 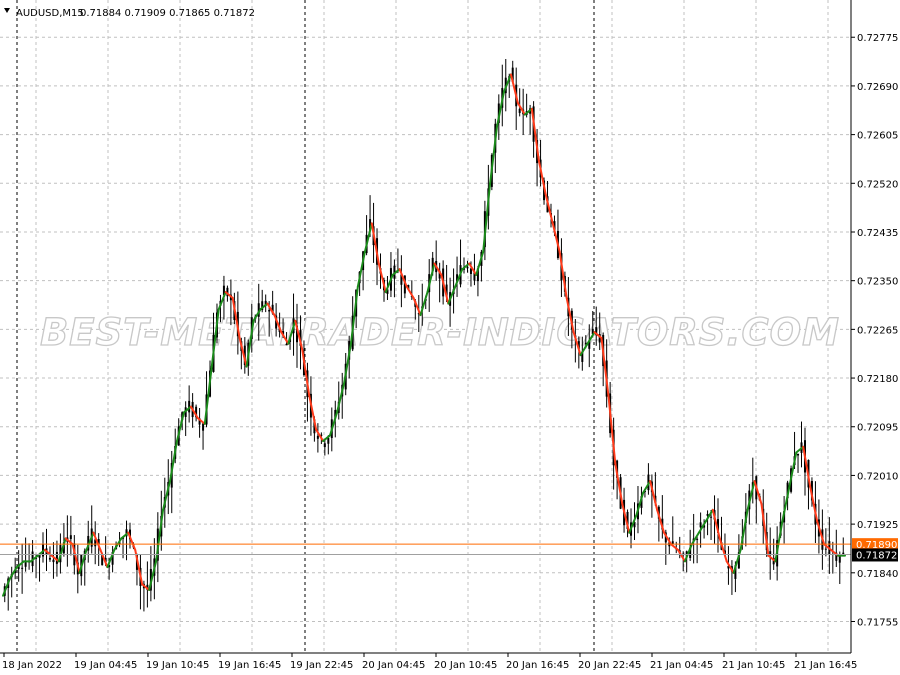 I want to click on price-tick-label: 0.72180, so click(x=877, y=379).